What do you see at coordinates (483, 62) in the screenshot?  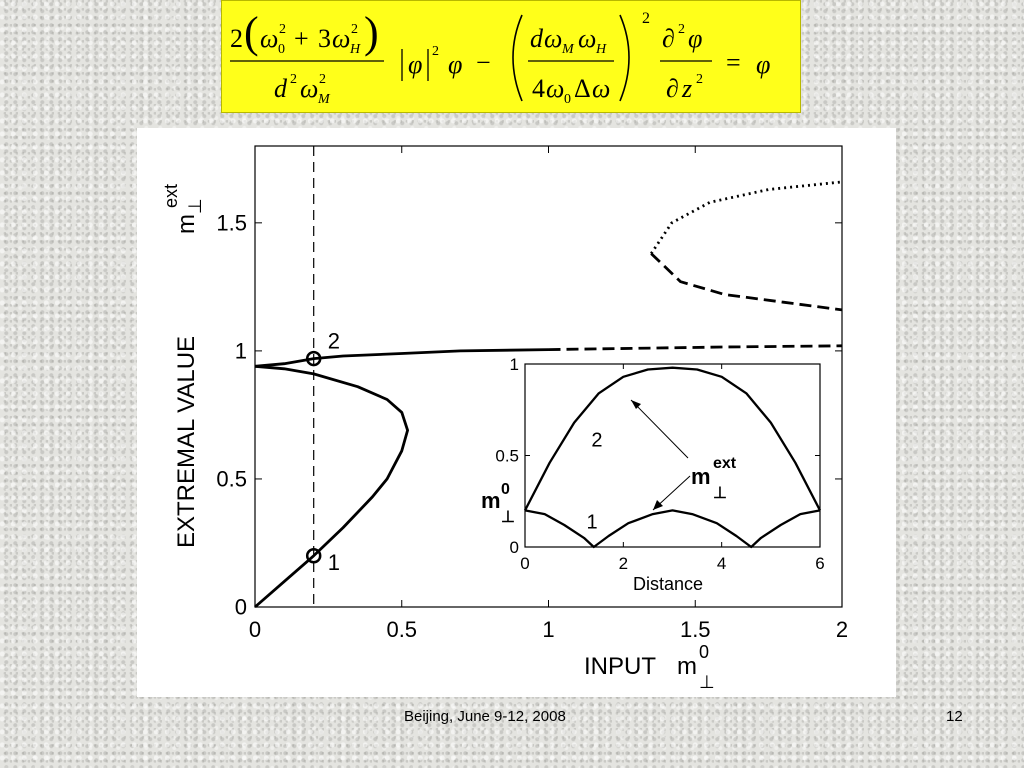 I see `eq-minus: −` at bounding box center [483, 62].